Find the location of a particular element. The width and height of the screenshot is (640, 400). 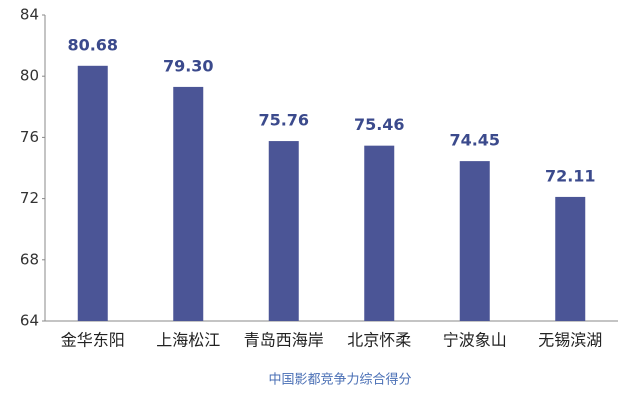

x-axis-label: 中国影都竞争力综合得分 is located at coordinates (339, 380).